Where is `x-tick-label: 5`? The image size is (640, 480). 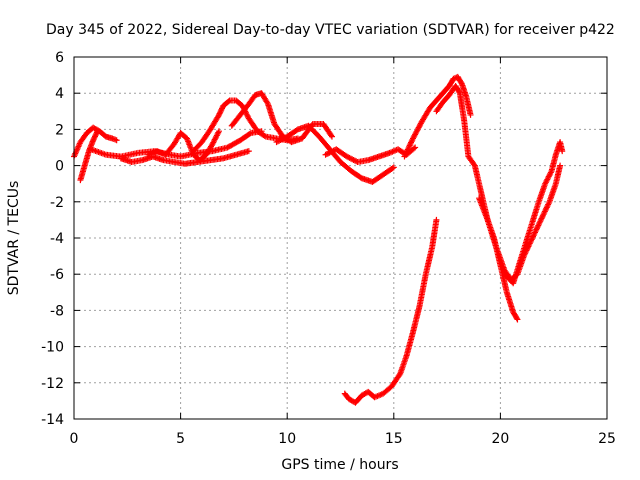 x-tick-label: 5 is located at coordinates (180, 439).